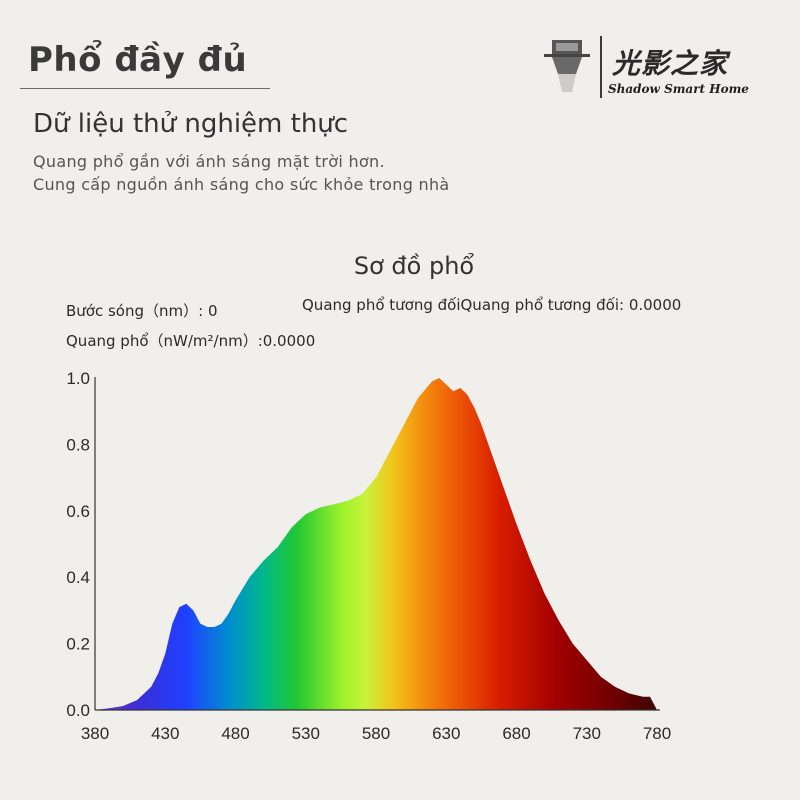 This screenshot has width=800, height=800. Describe the element at coordinates (678, 89) in the screenshot. I see `logo-english-text: Shadow Smart Home` at that location.